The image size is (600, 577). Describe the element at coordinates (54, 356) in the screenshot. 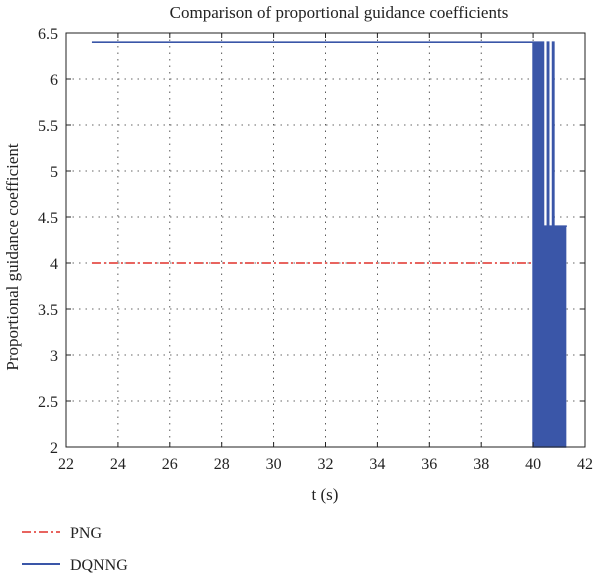

I see `y-tick-label: 3` at that location.